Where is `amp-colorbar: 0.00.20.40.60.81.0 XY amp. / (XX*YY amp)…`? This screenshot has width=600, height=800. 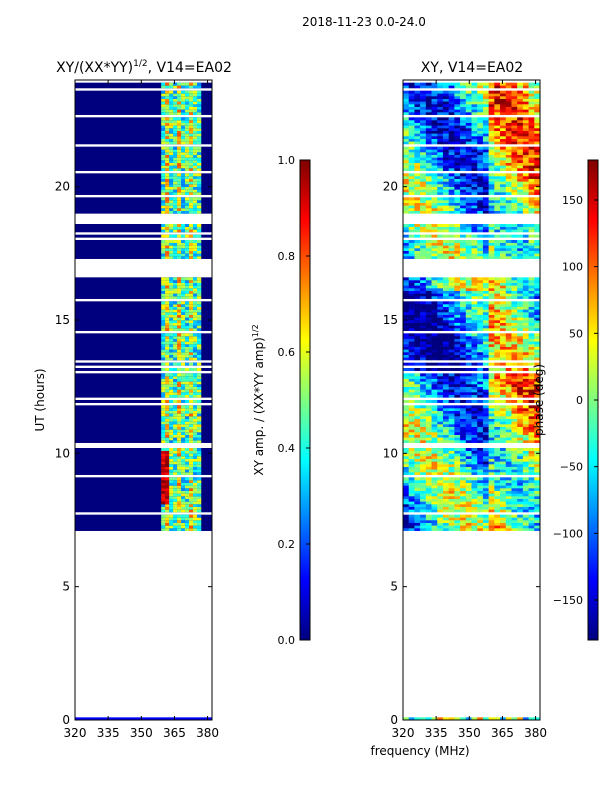
amp-colorbar: 0.00.20.40.60.81.0 XY amp. / (XX*YY amp)… is located at coordinates (281, 400).